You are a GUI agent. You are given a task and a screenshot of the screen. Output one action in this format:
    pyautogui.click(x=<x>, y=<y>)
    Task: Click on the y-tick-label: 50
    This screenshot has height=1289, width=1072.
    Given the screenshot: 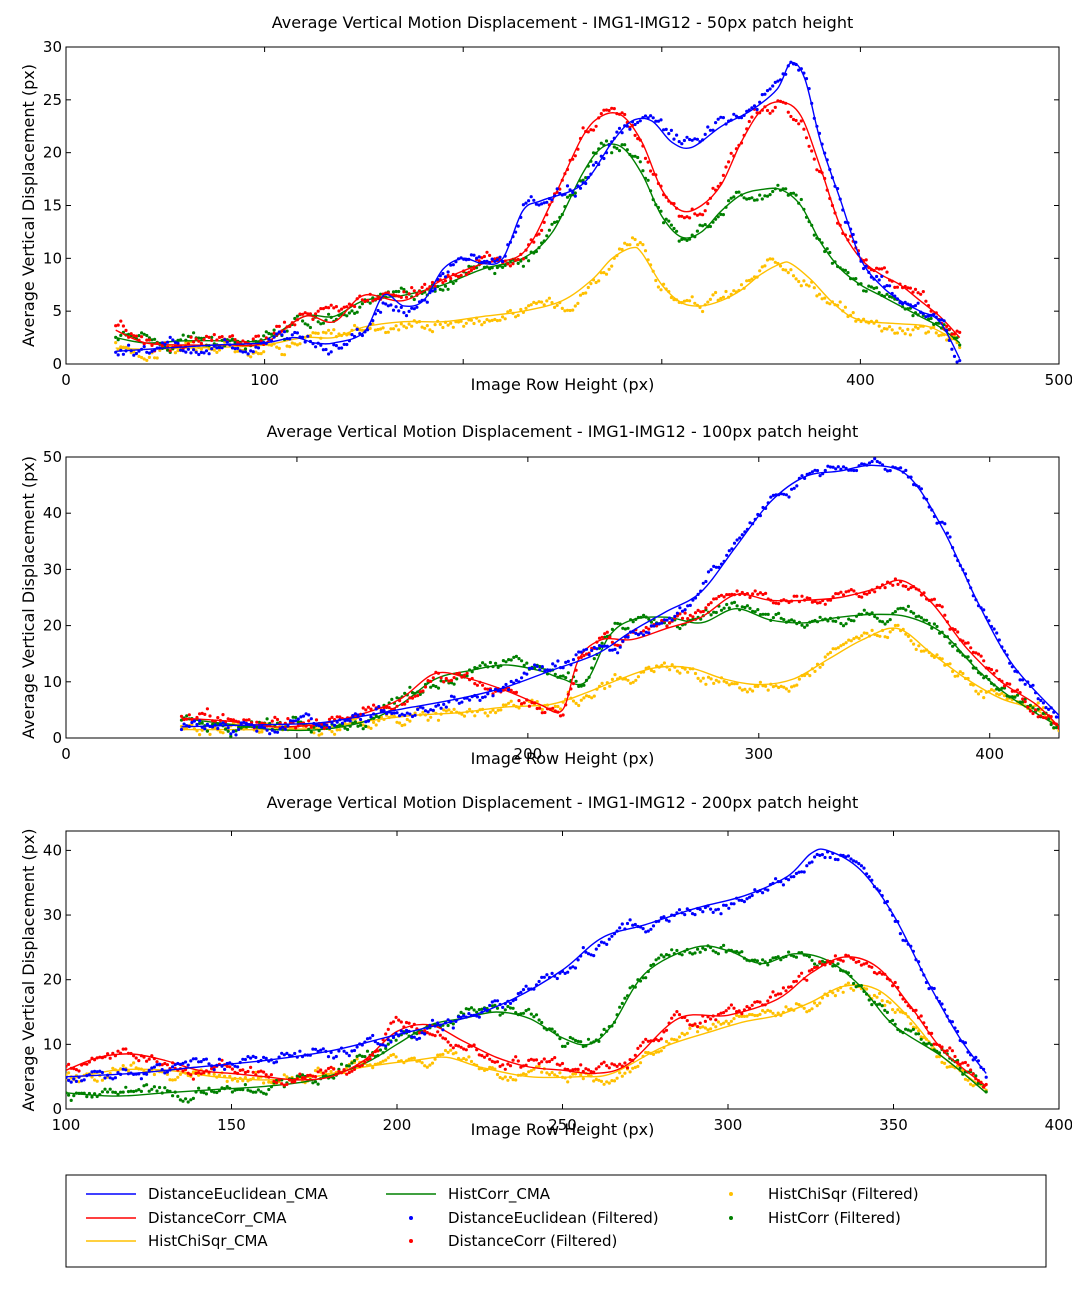 What is the action you would take?
    pyautogui.click(x=52, y=457)
    